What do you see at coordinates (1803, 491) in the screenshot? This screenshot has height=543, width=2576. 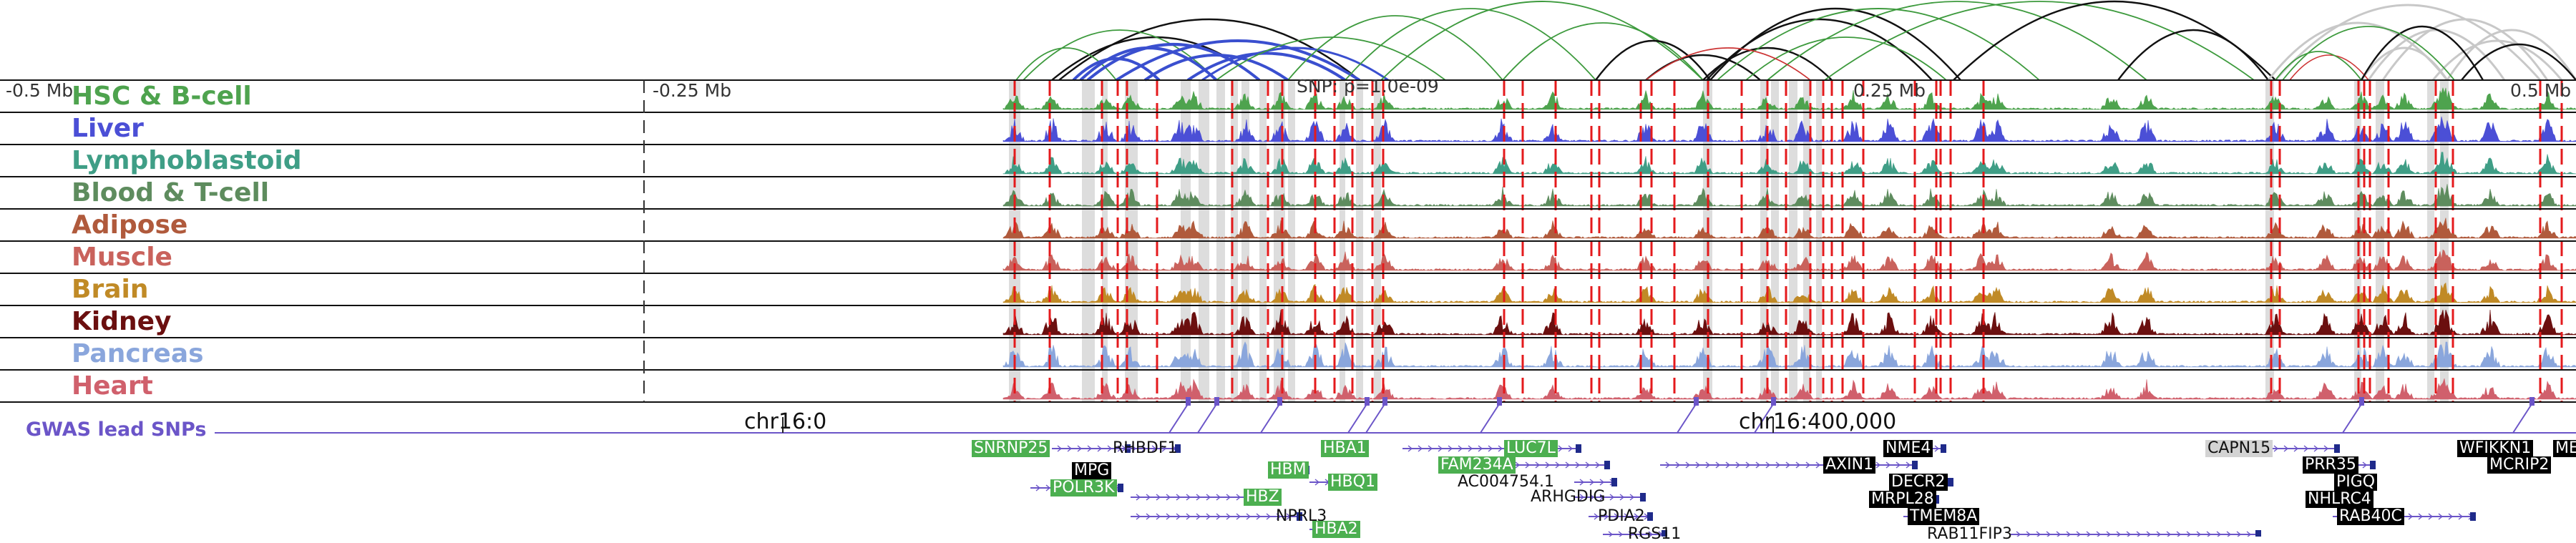 I see `gene-models` at bounding box center [1803, 491].